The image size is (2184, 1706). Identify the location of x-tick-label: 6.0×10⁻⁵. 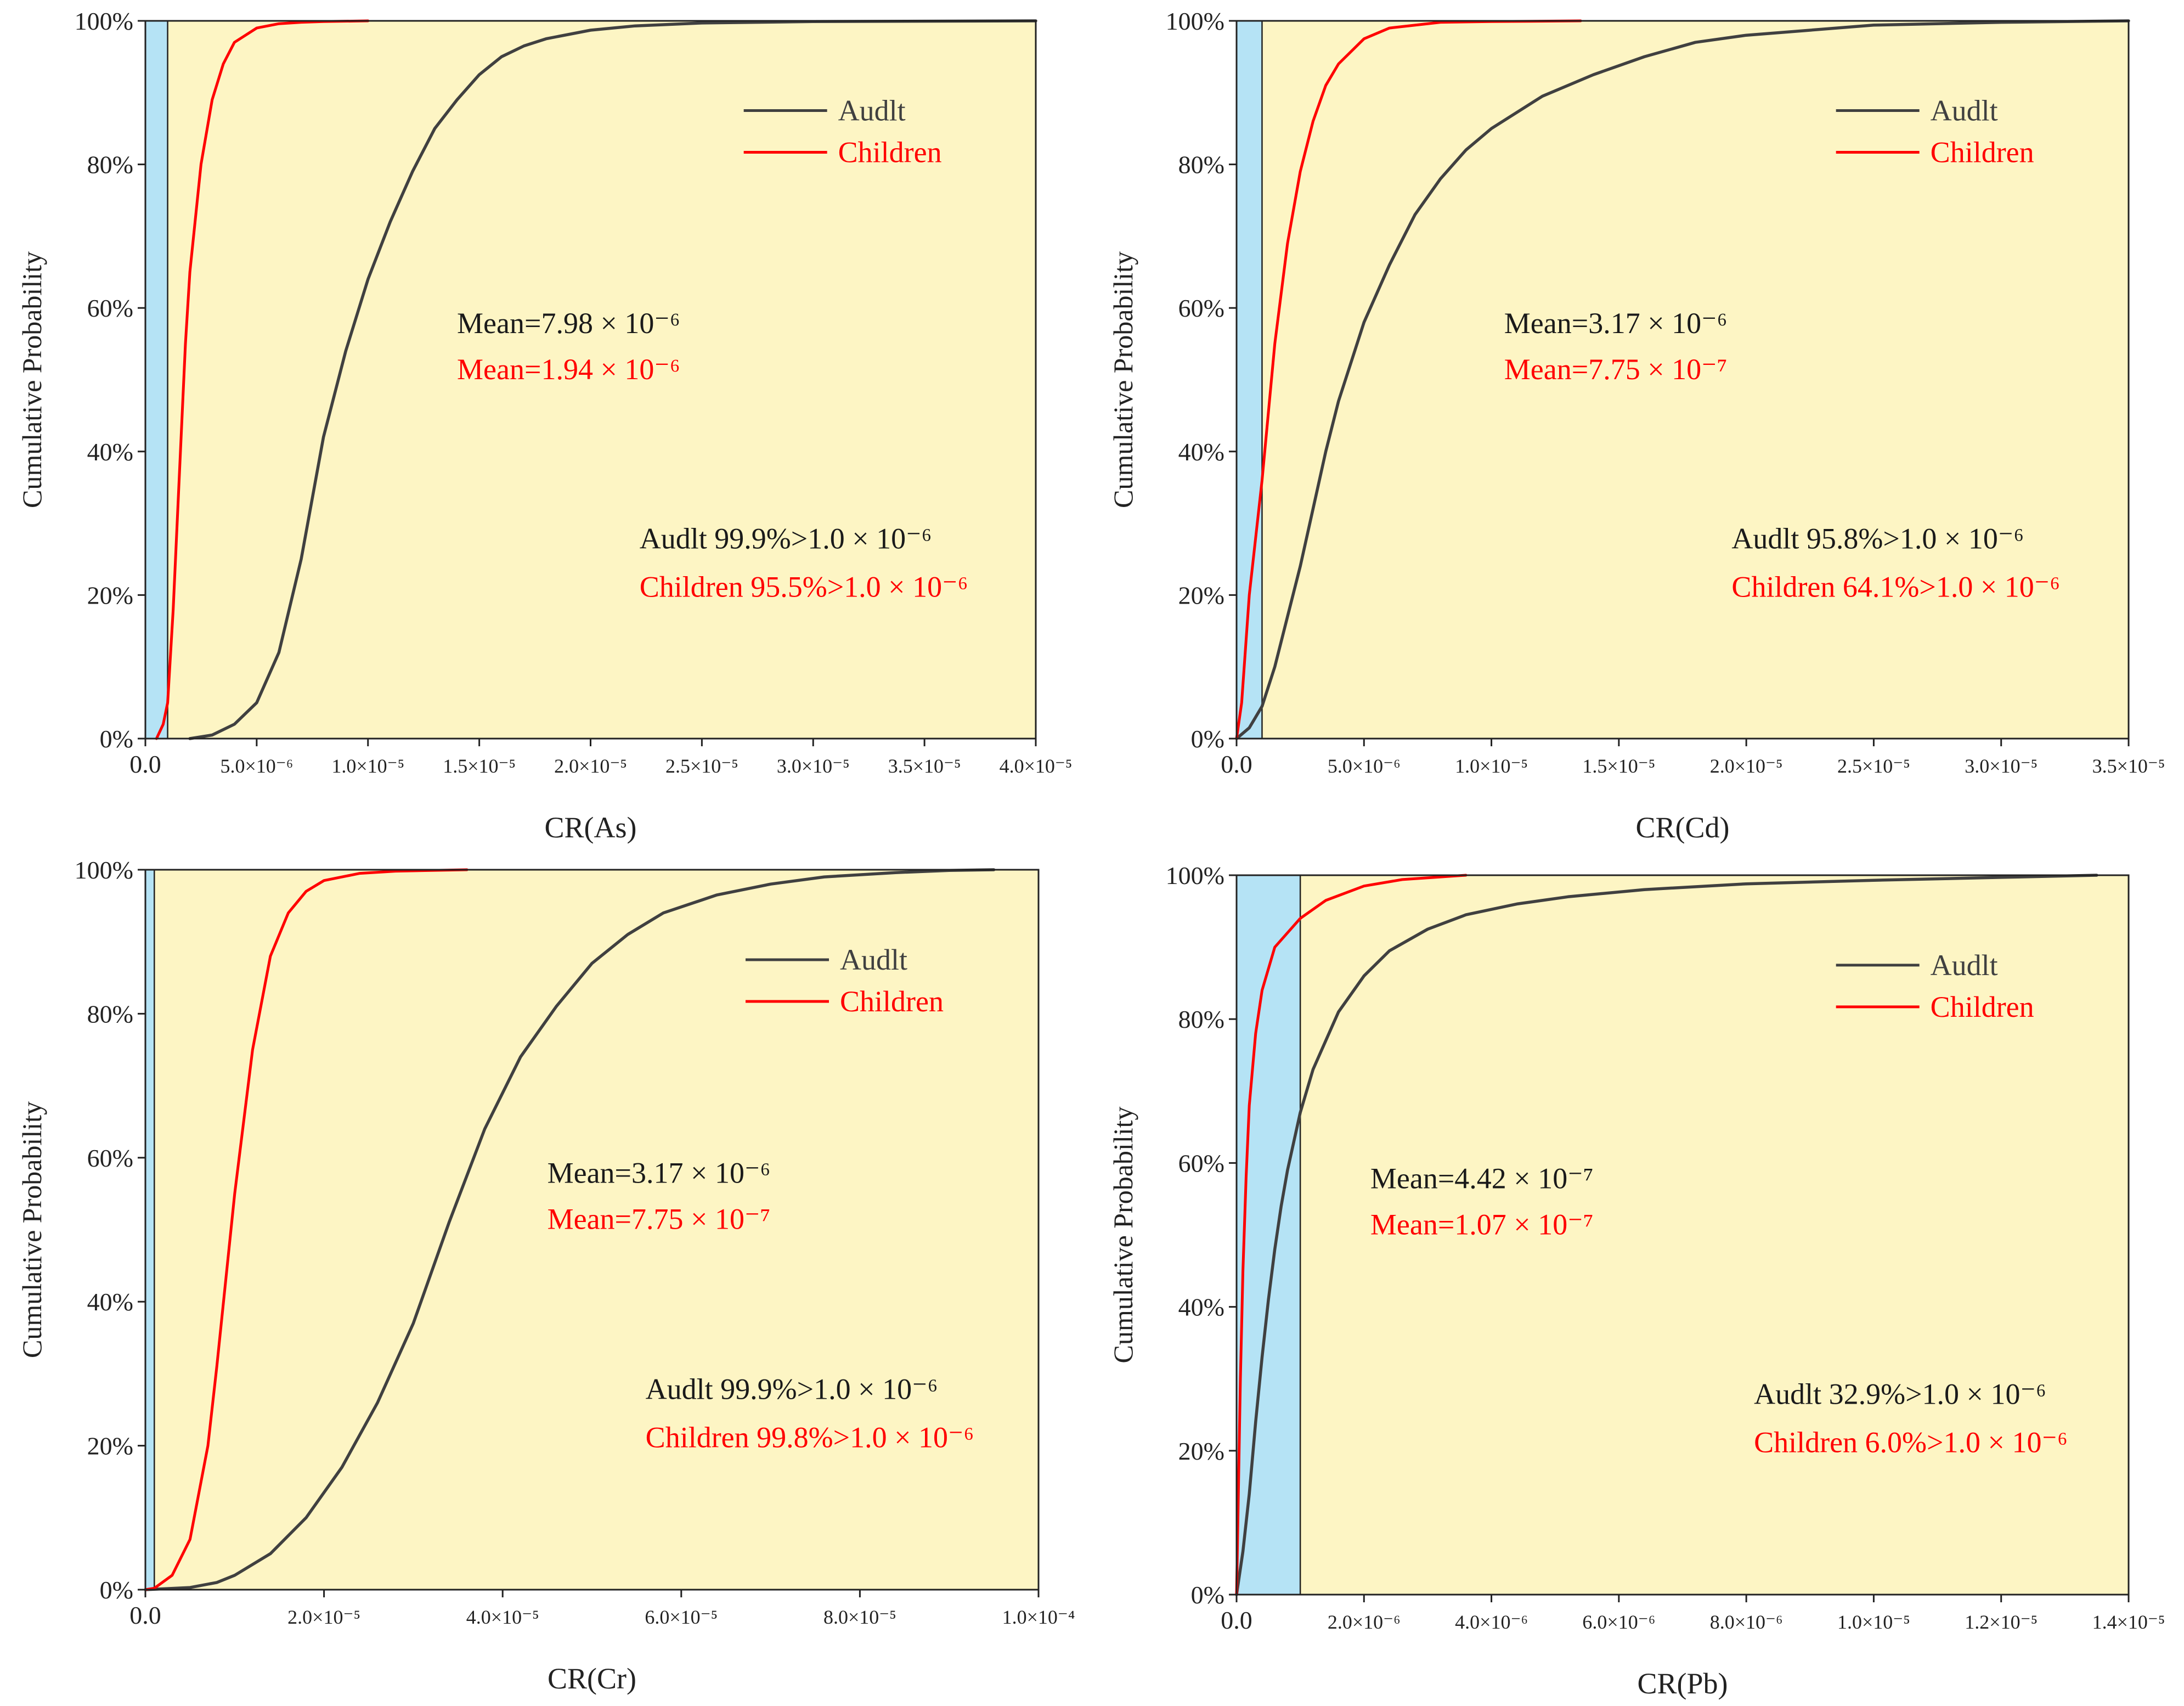
(681, 1617).